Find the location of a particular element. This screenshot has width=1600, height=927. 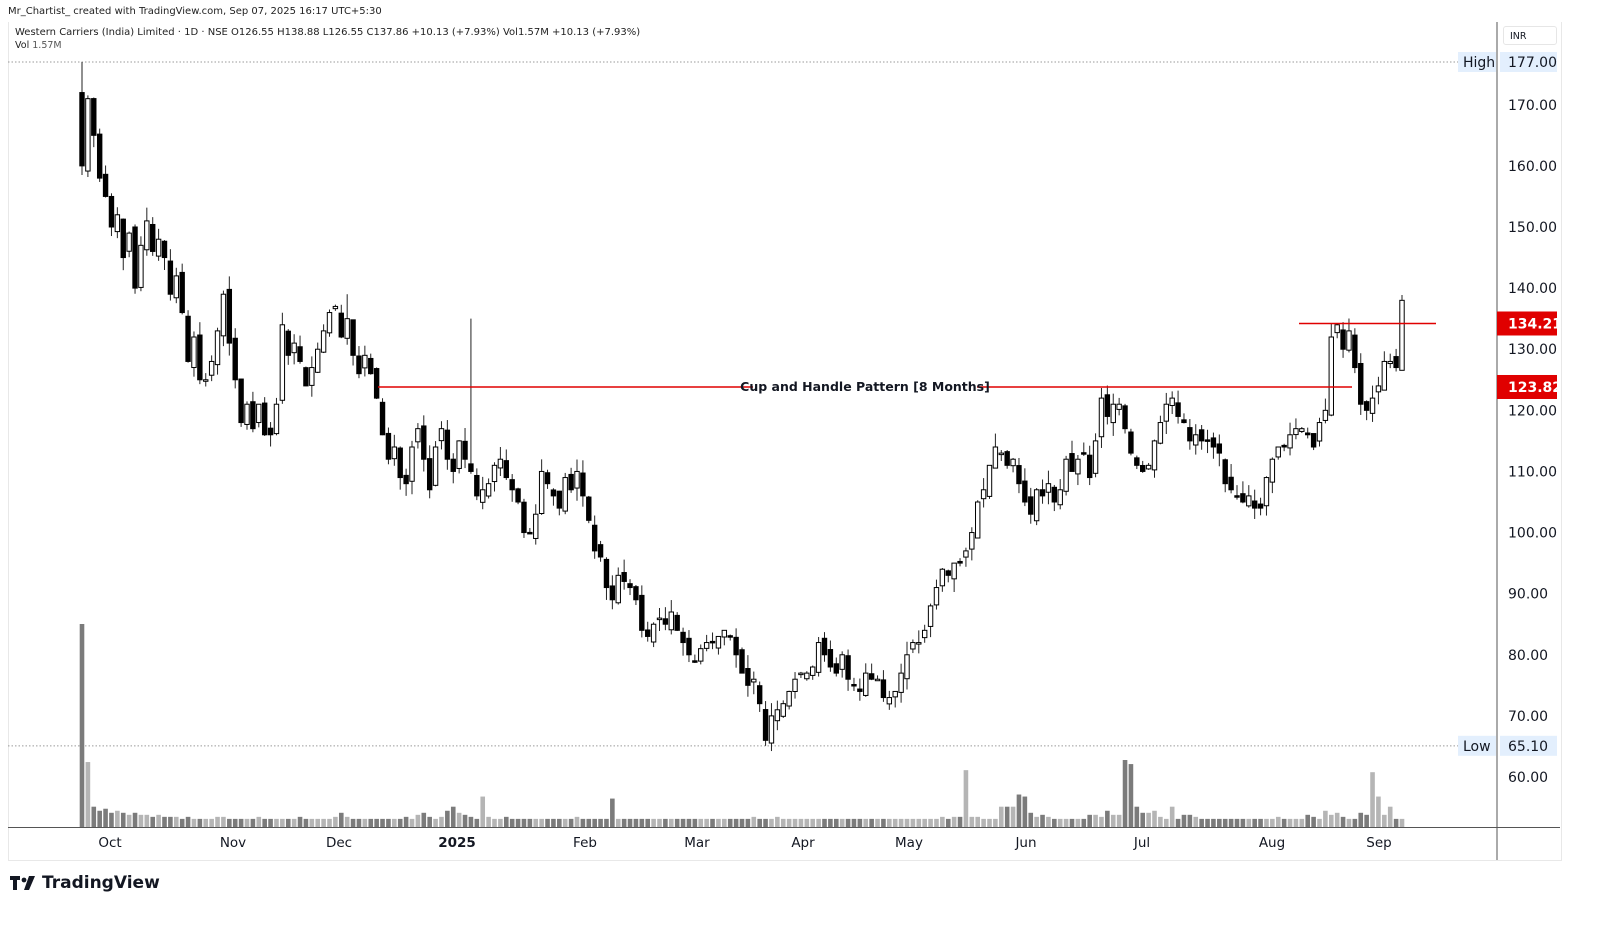

currency-selector: INR is located at coordinates (1530, 35).